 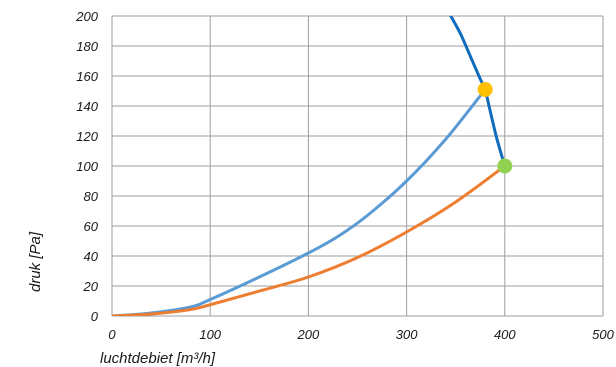 I want to click on y-tick-label: 160, so click(x=87, y=76).